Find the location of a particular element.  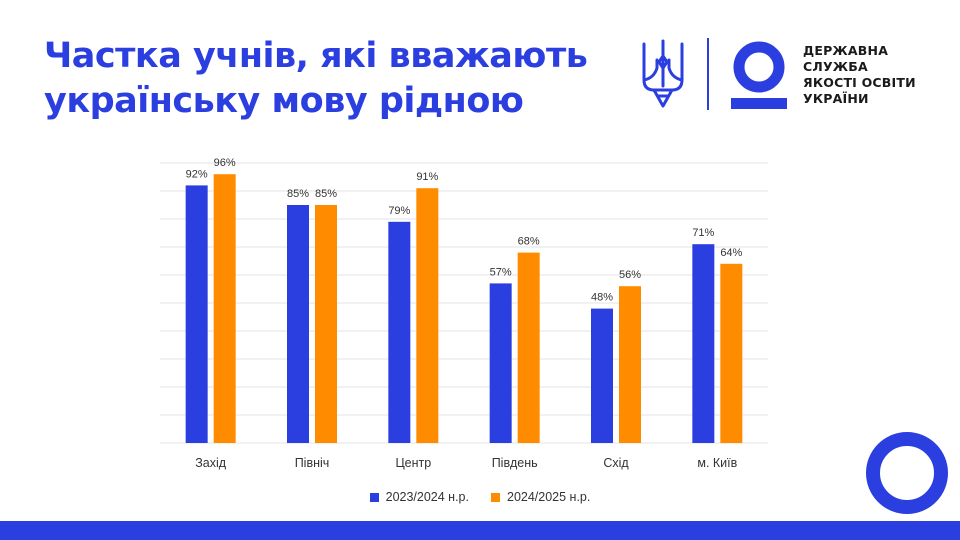

logo-divider is located at coordinates (708, 74).